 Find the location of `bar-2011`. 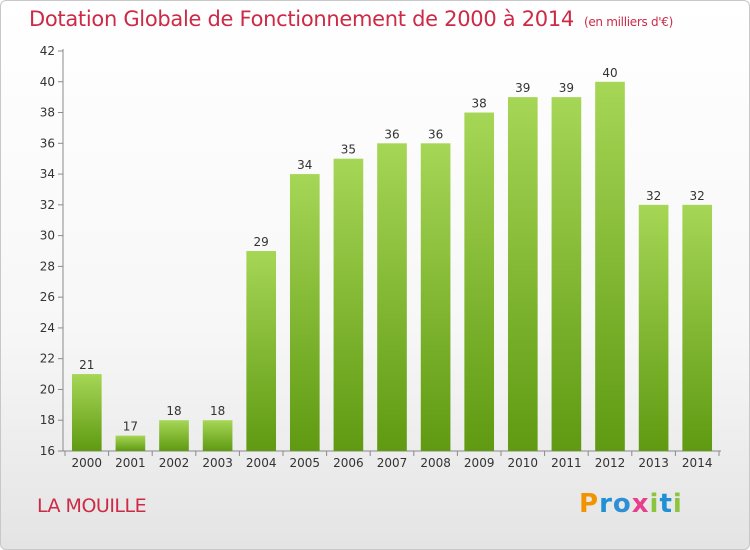

bar-2011 is located at coordinates (566, 274).